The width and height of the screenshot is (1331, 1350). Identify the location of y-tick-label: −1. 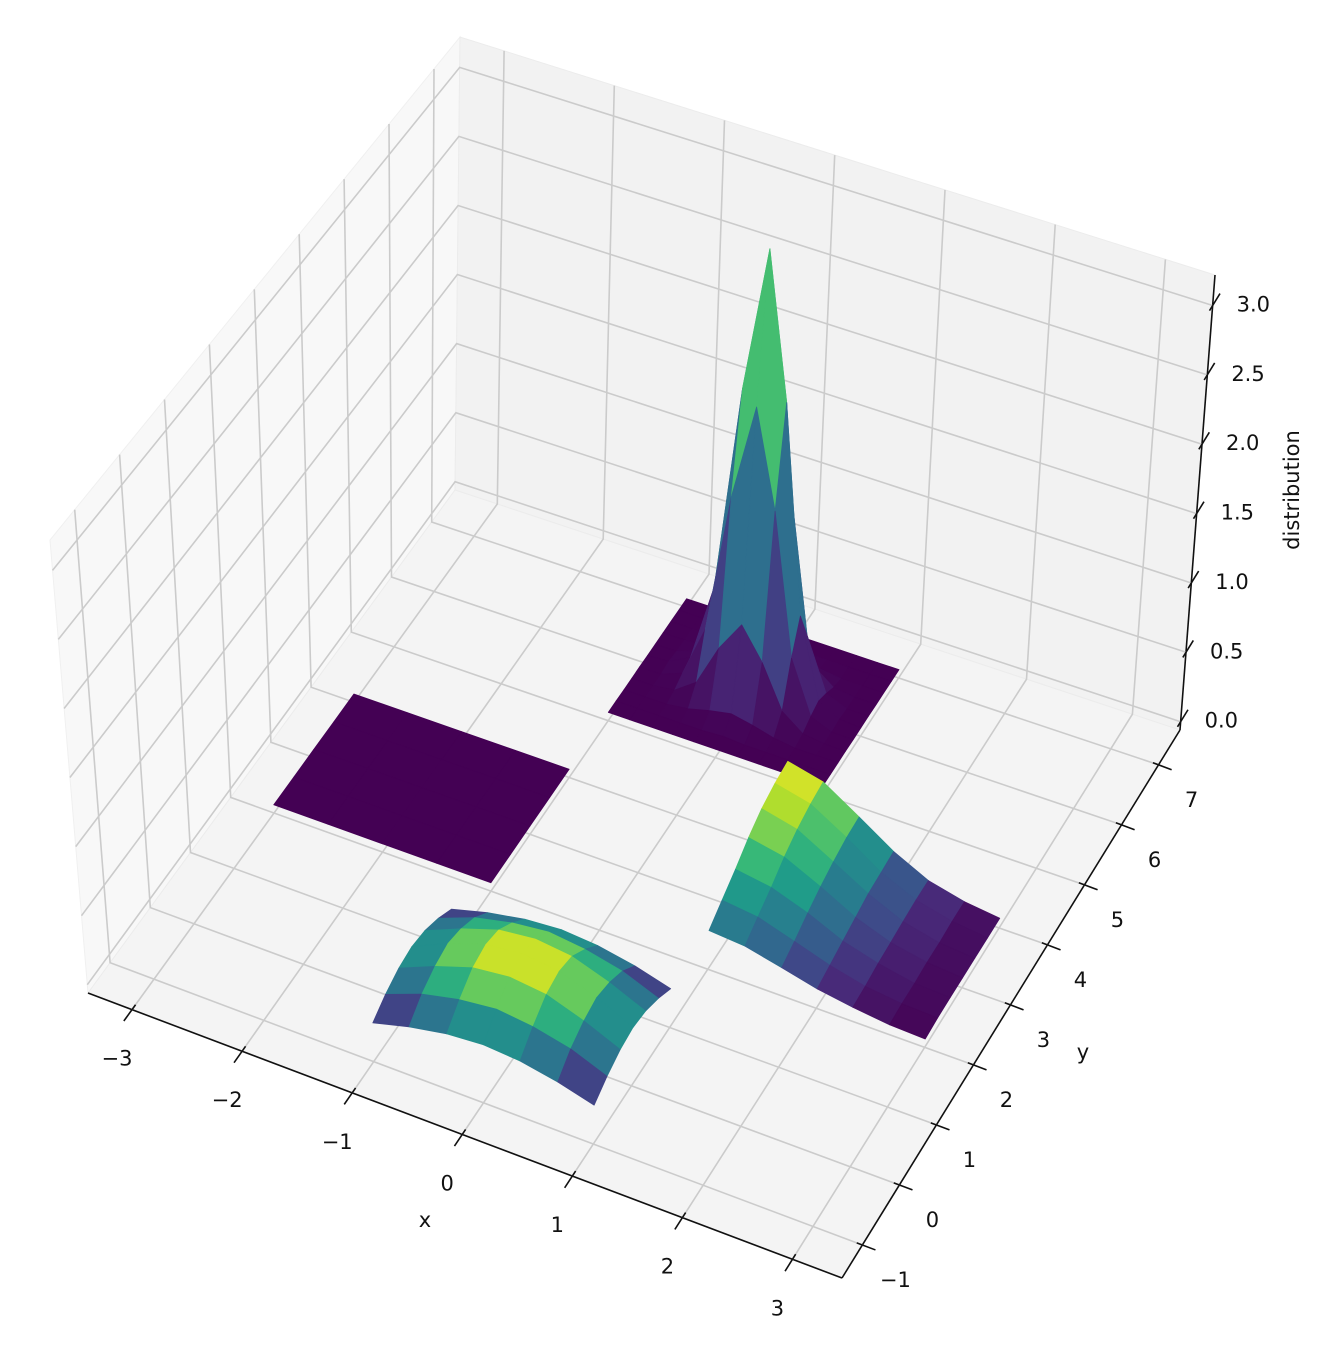
(895, 1280).